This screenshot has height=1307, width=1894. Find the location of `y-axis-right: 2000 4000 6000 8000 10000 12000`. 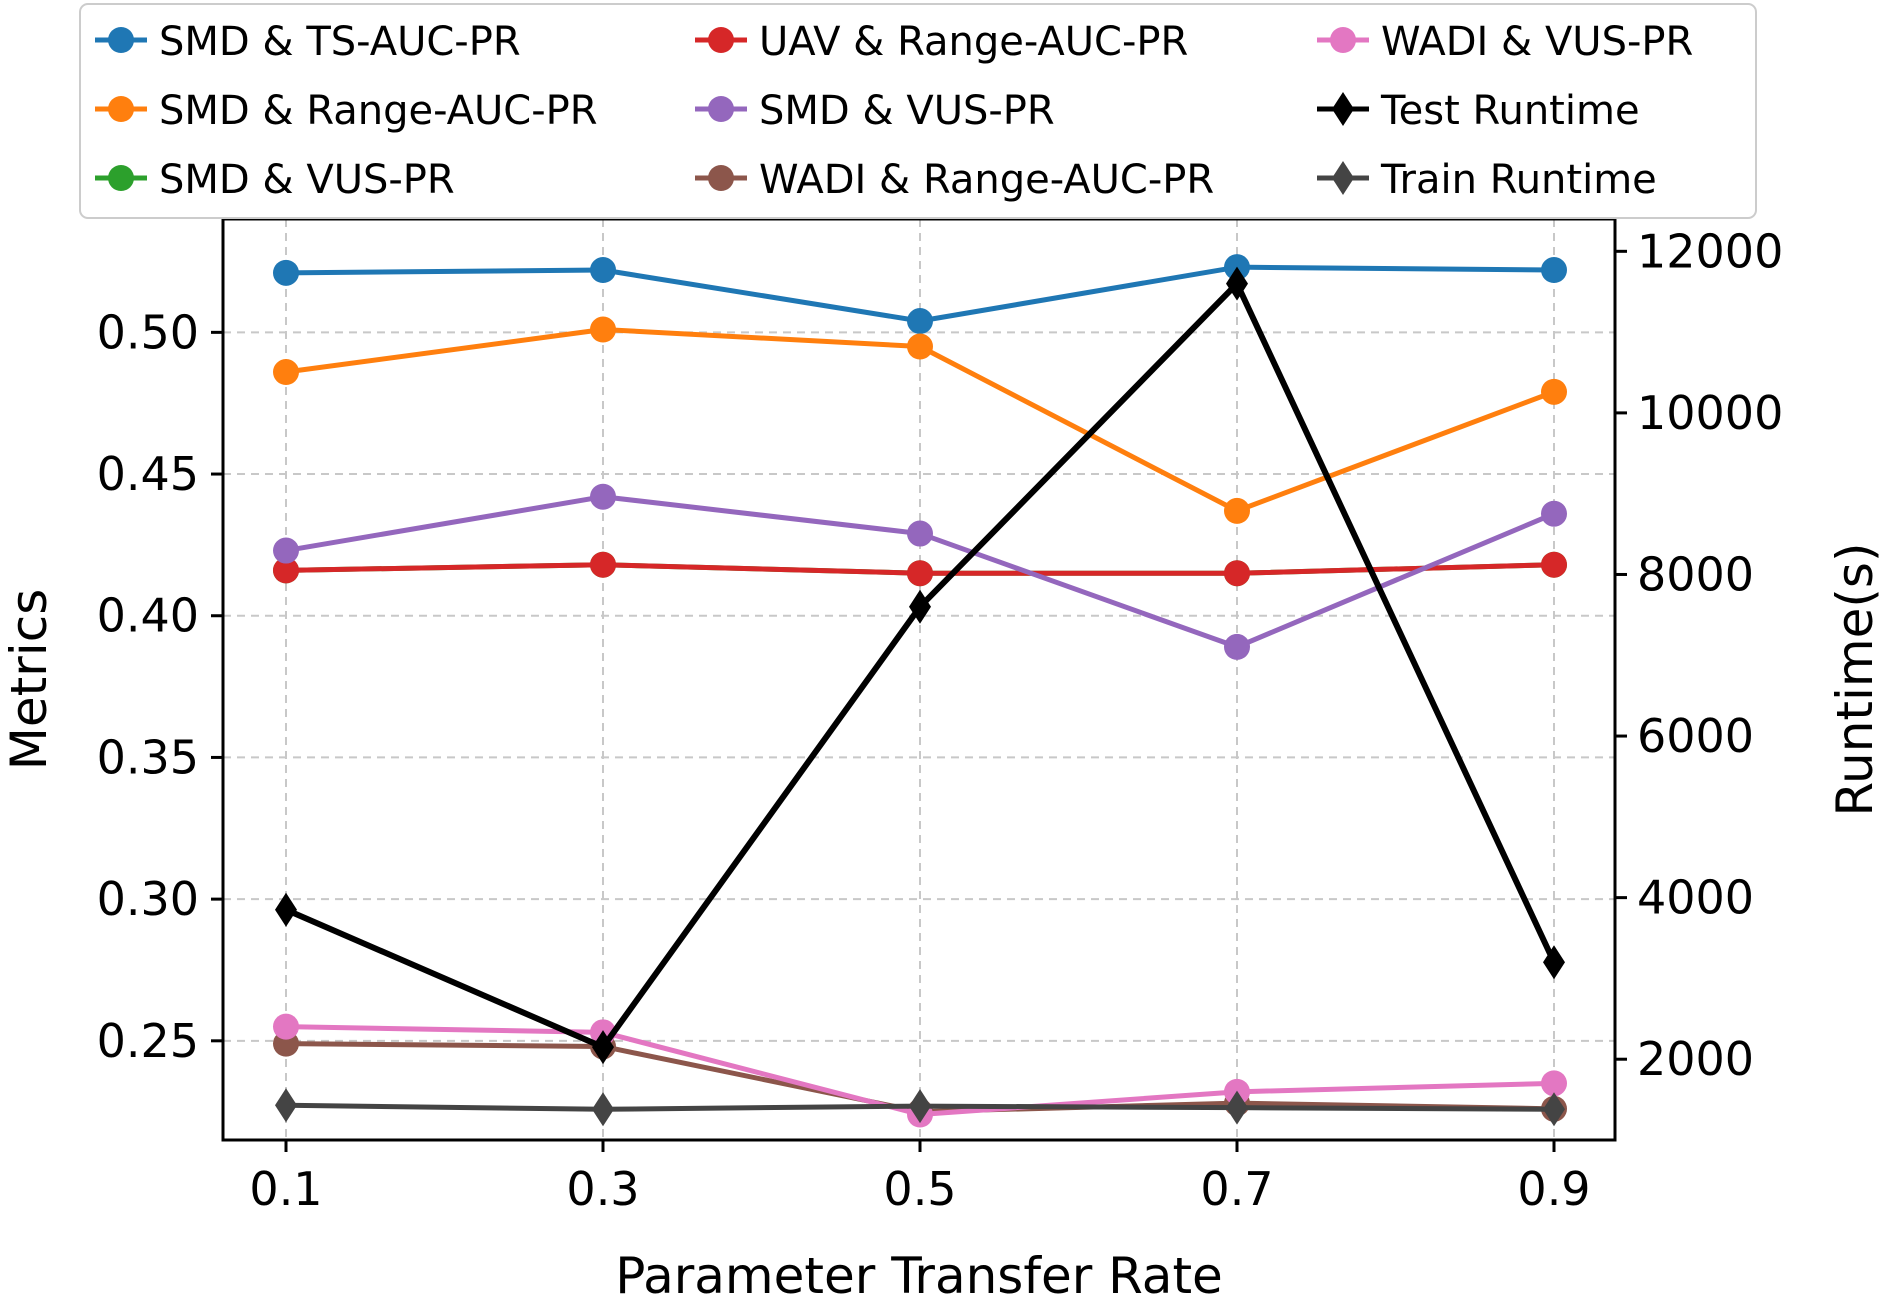

y-axis-right: 2000 4000 6000 8000 10000 12000 is located at coordinates (1699, 655).